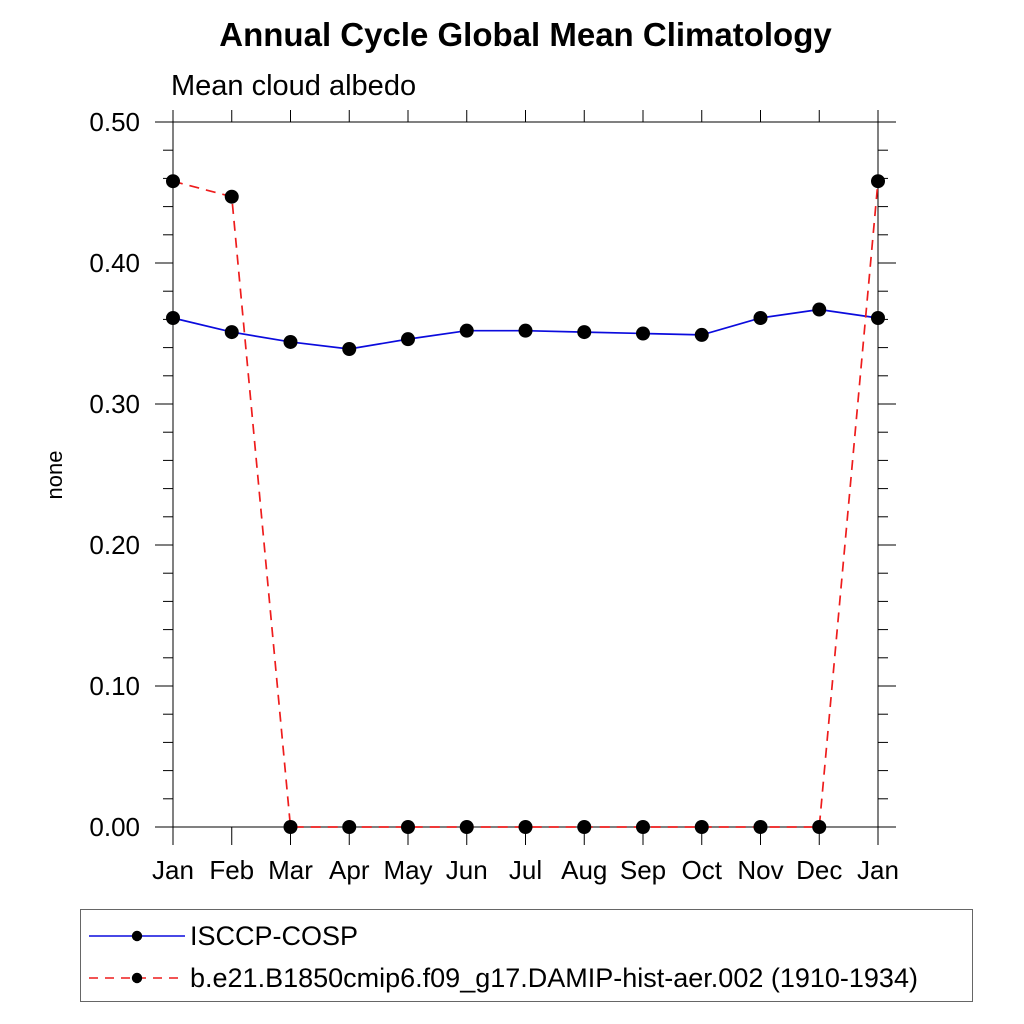 The height and width of the screenshot is (1024, 1024). I want to click on legend-item-obs: ISCCP-COSP, so click(222, 936).